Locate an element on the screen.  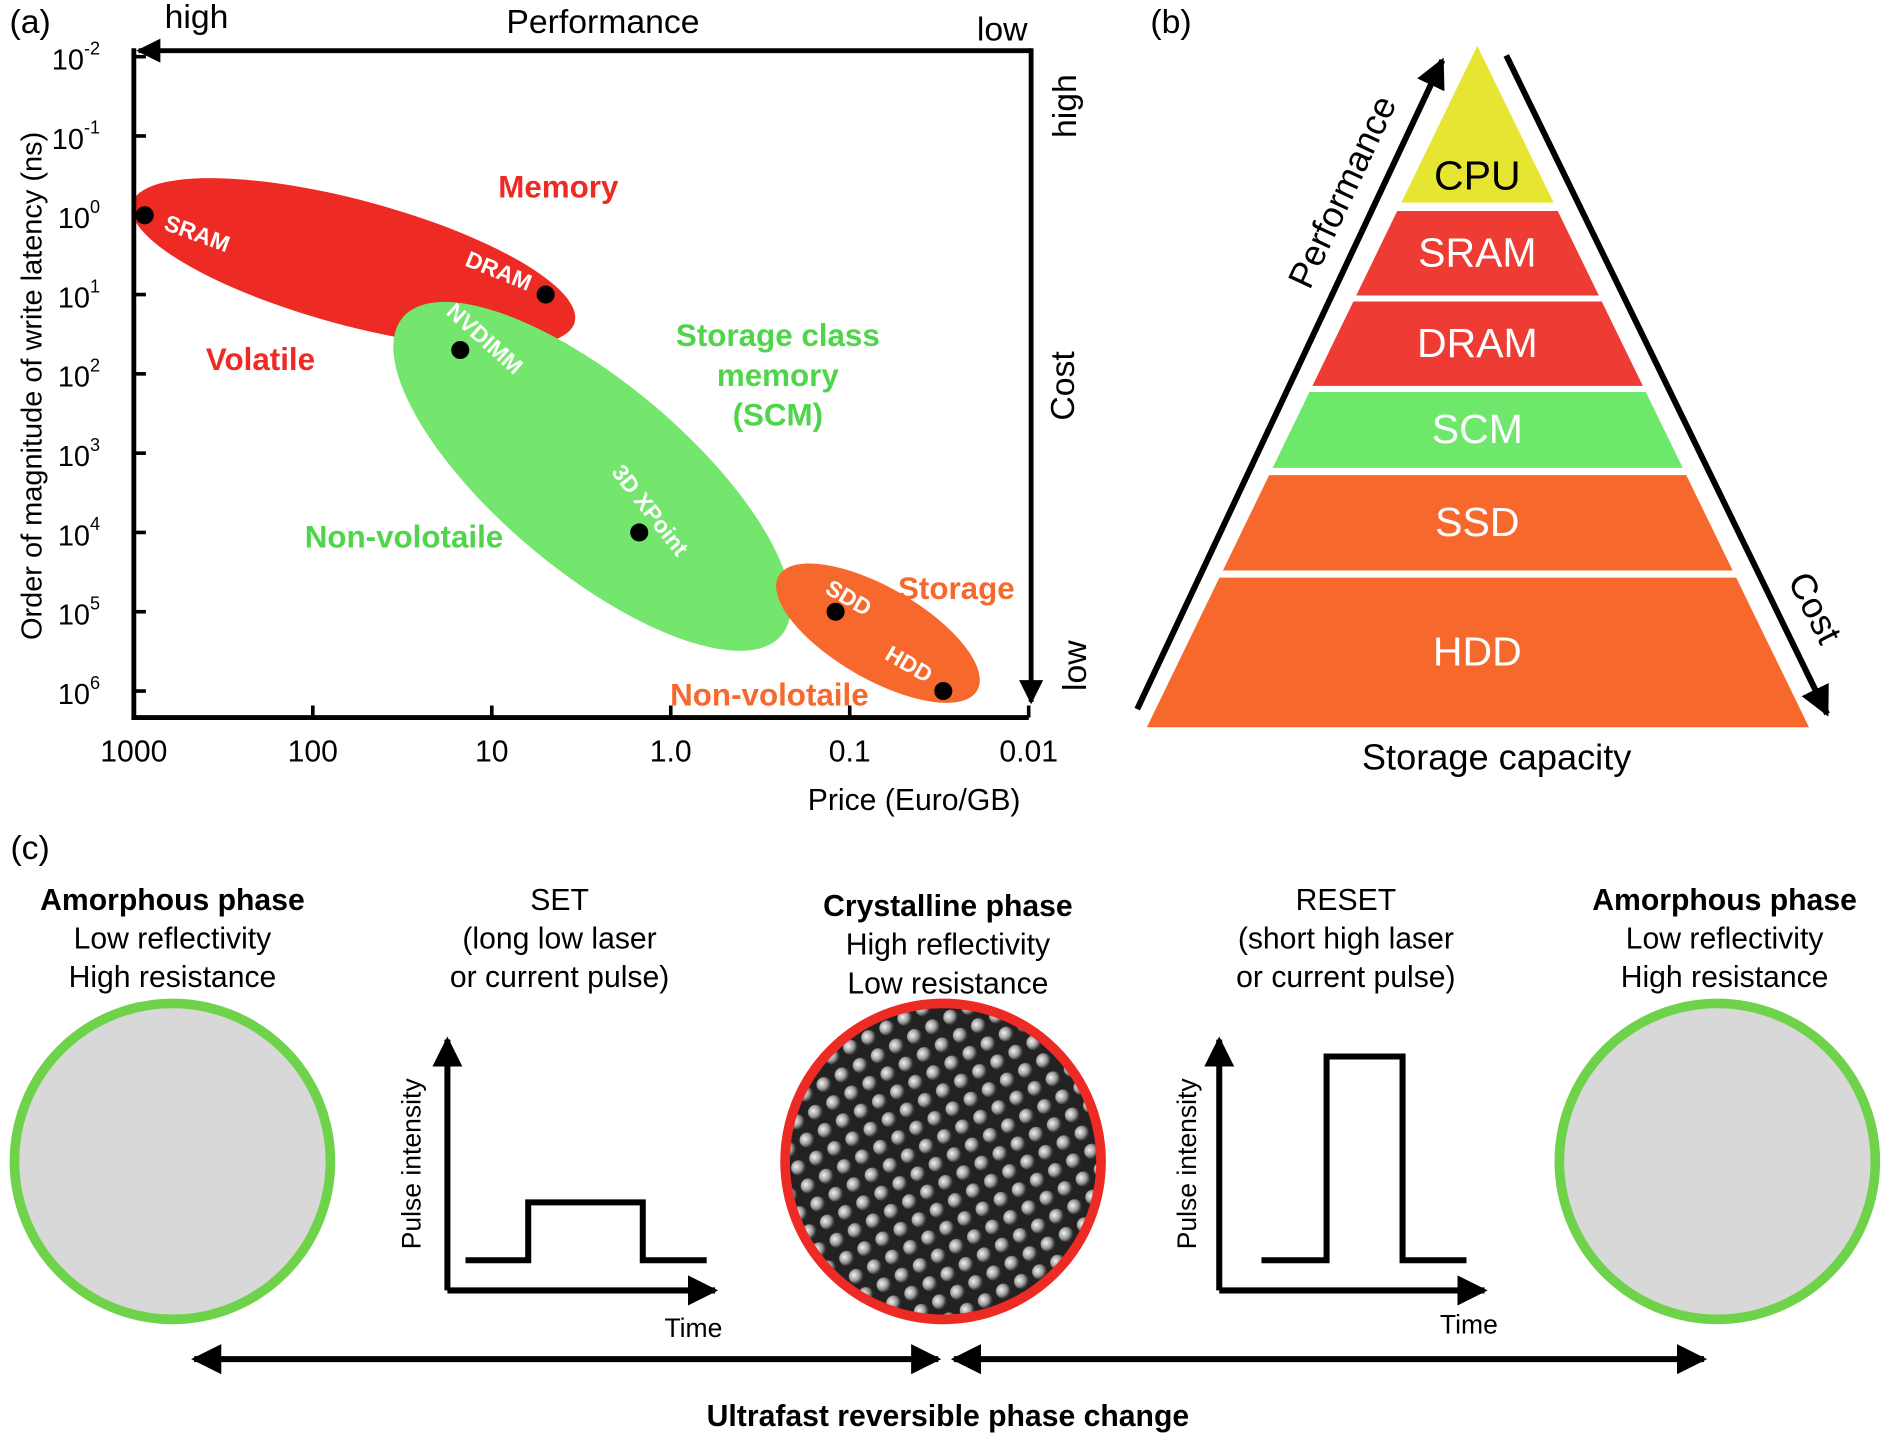
y-tick-label: 10⁻¹ is located at coordinates (76, 137).